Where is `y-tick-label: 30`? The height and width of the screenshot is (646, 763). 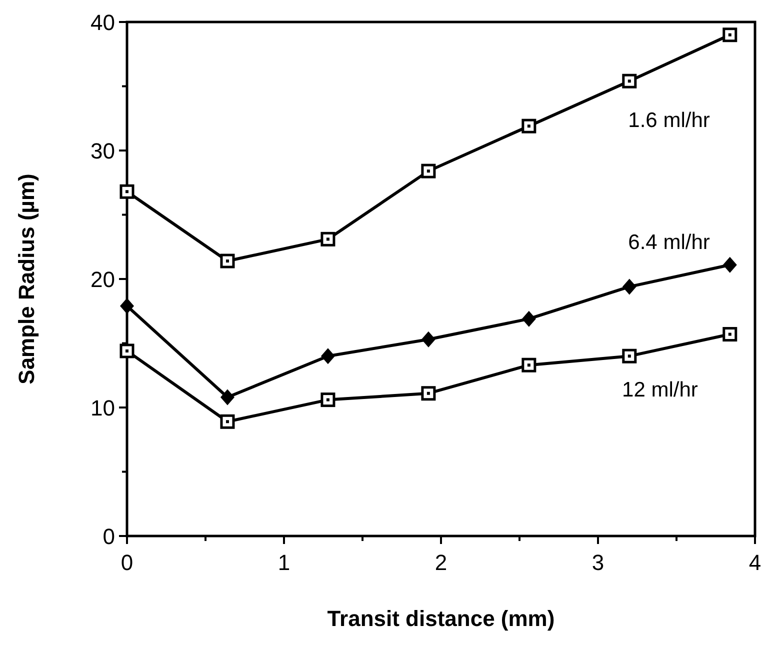
y-tick-label: 30 is located at coordinates (102, 151).